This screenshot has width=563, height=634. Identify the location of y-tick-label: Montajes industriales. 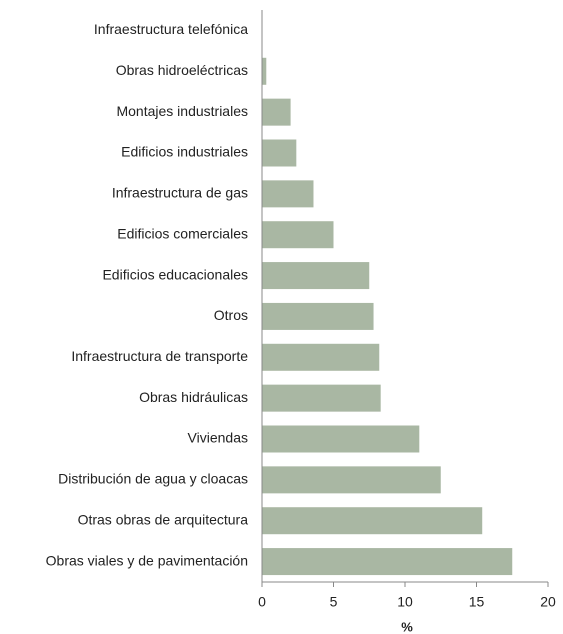
(182, 111).